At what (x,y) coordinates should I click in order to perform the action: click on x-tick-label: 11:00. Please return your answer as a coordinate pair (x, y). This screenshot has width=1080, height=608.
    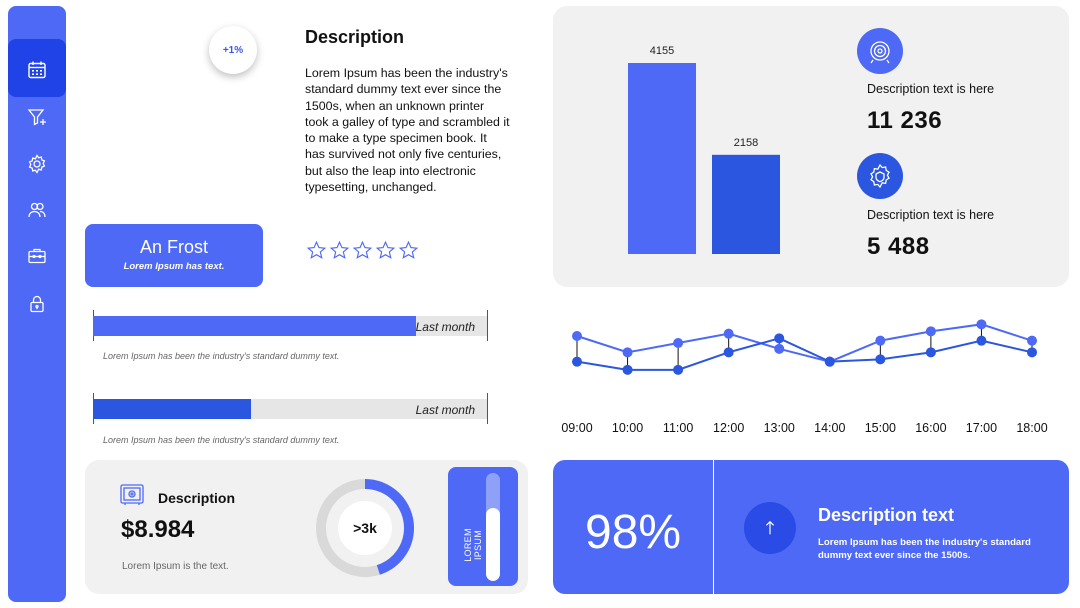
    Looking at the image, I should click on (678, 428).